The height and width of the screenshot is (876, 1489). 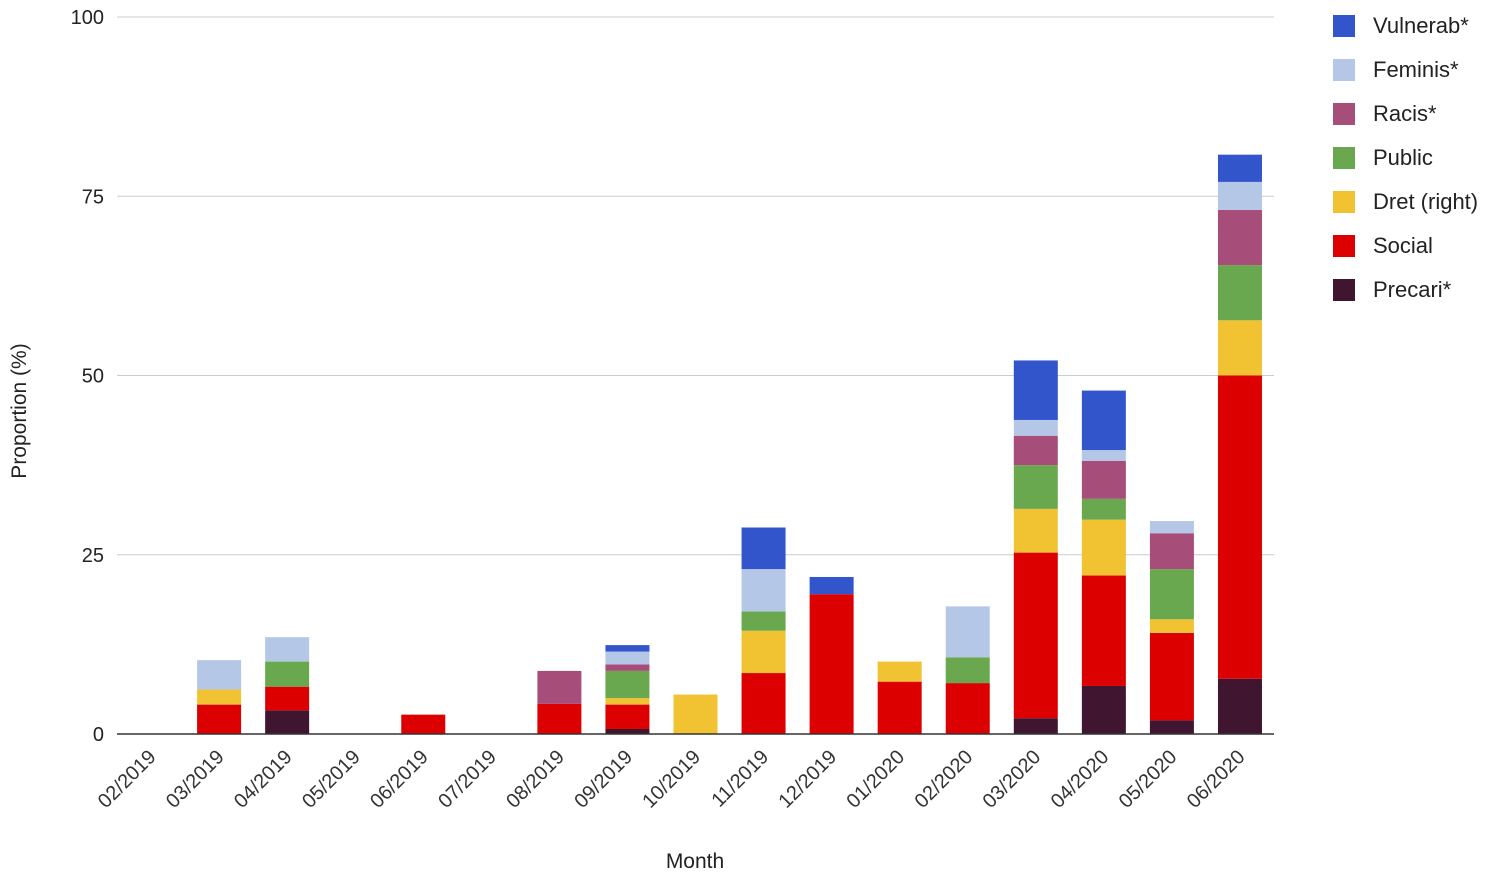 I want to click on x-tick-label: 08/2019, so click(x=535, y=779).